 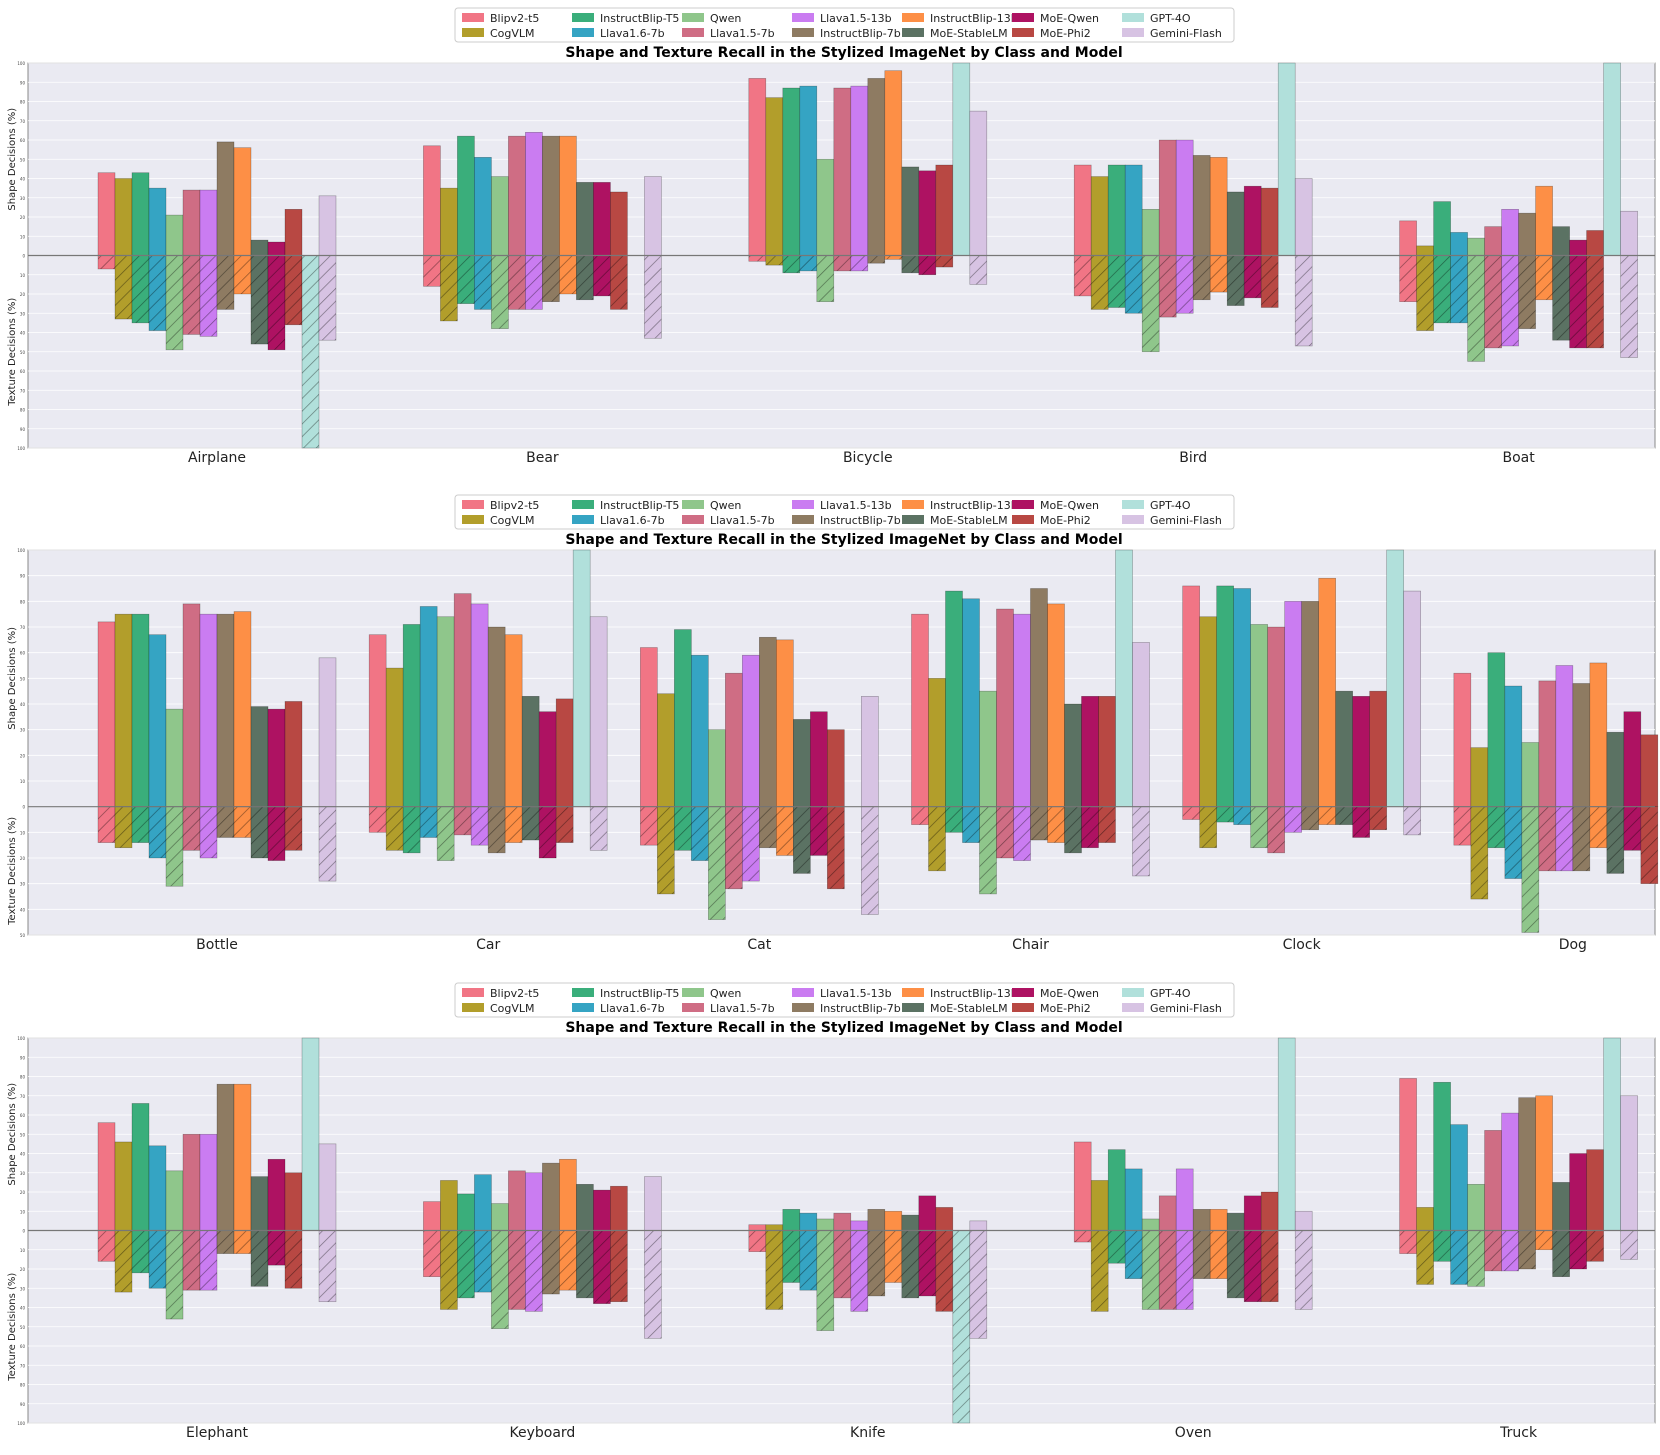 What do you see at coordinates (23, 1308) in the screenshot?
I see `y-tick-label: 40` at bounding box center [23, 1308].